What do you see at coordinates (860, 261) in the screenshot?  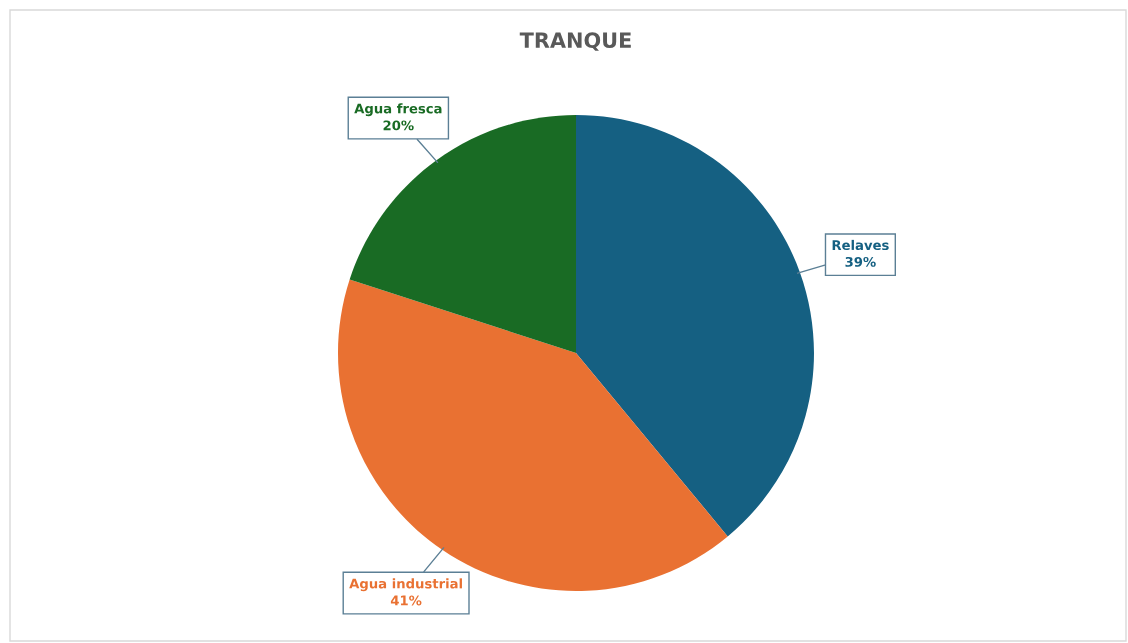 I see `data-label: 39%` at bounding box center [860, 261].